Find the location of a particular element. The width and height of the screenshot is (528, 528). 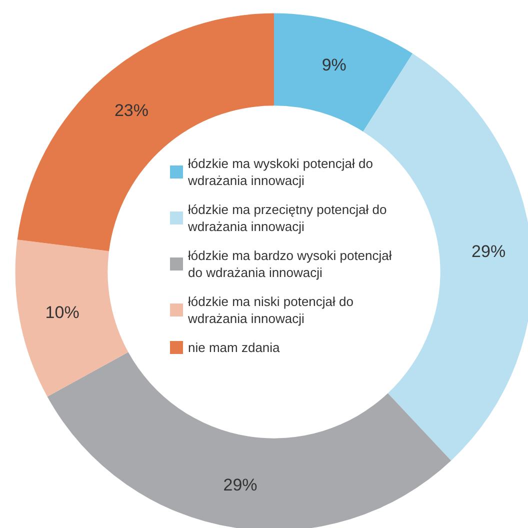

legend-label: łódzkie ma bardzo wysoki potencjał do wdrażania innowacji is located at coordinates (292, 264).